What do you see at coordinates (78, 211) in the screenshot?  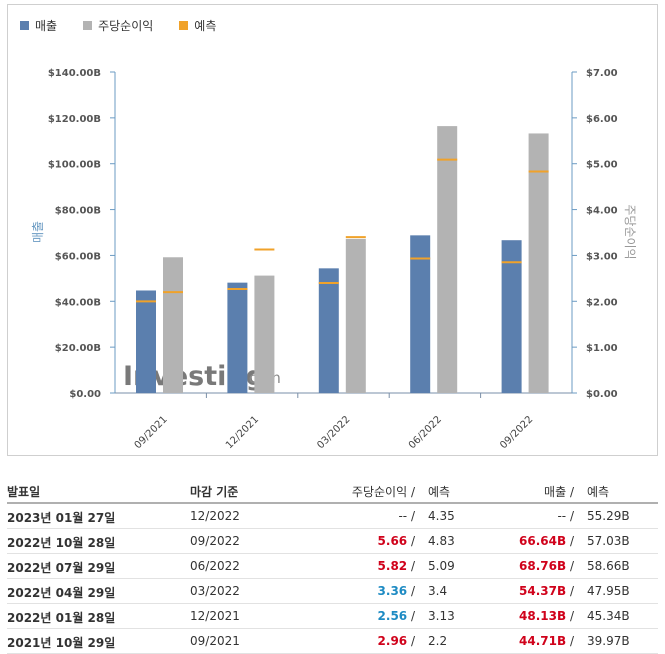 I see `left-tick-label: $80.00B` at bounding box center [78, 211].